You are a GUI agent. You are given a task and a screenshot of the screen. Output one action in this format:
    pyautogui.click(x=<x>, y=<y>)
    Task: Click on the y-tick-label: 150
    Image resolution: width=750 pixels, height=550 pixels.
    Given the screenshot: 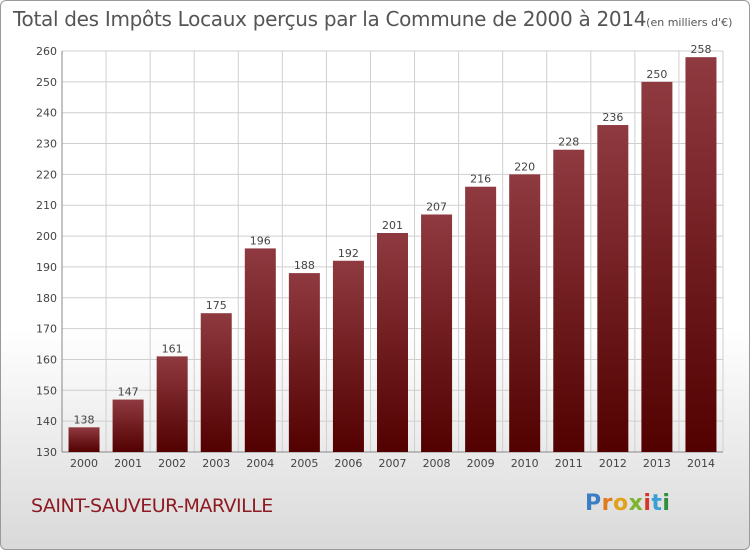 What is the action you would take?
    pyautogui.click(x=46, y=390)
    